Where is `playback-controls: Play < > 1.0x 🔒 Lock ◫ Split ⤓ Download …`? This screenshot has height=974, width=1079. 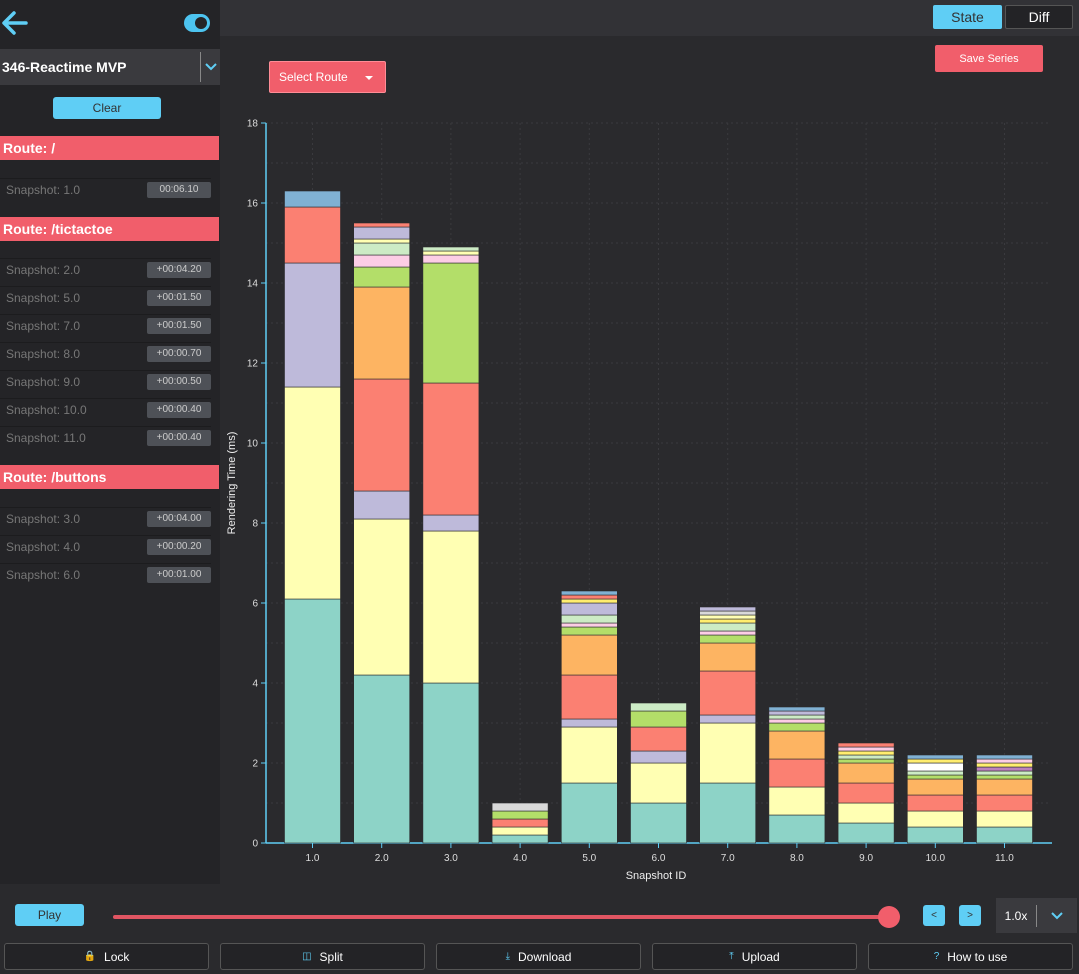
playback-controls: Play < > 1.0x 🔒 Lock ◫ Split ⤓ Download … is located at coordinates (539, 929).